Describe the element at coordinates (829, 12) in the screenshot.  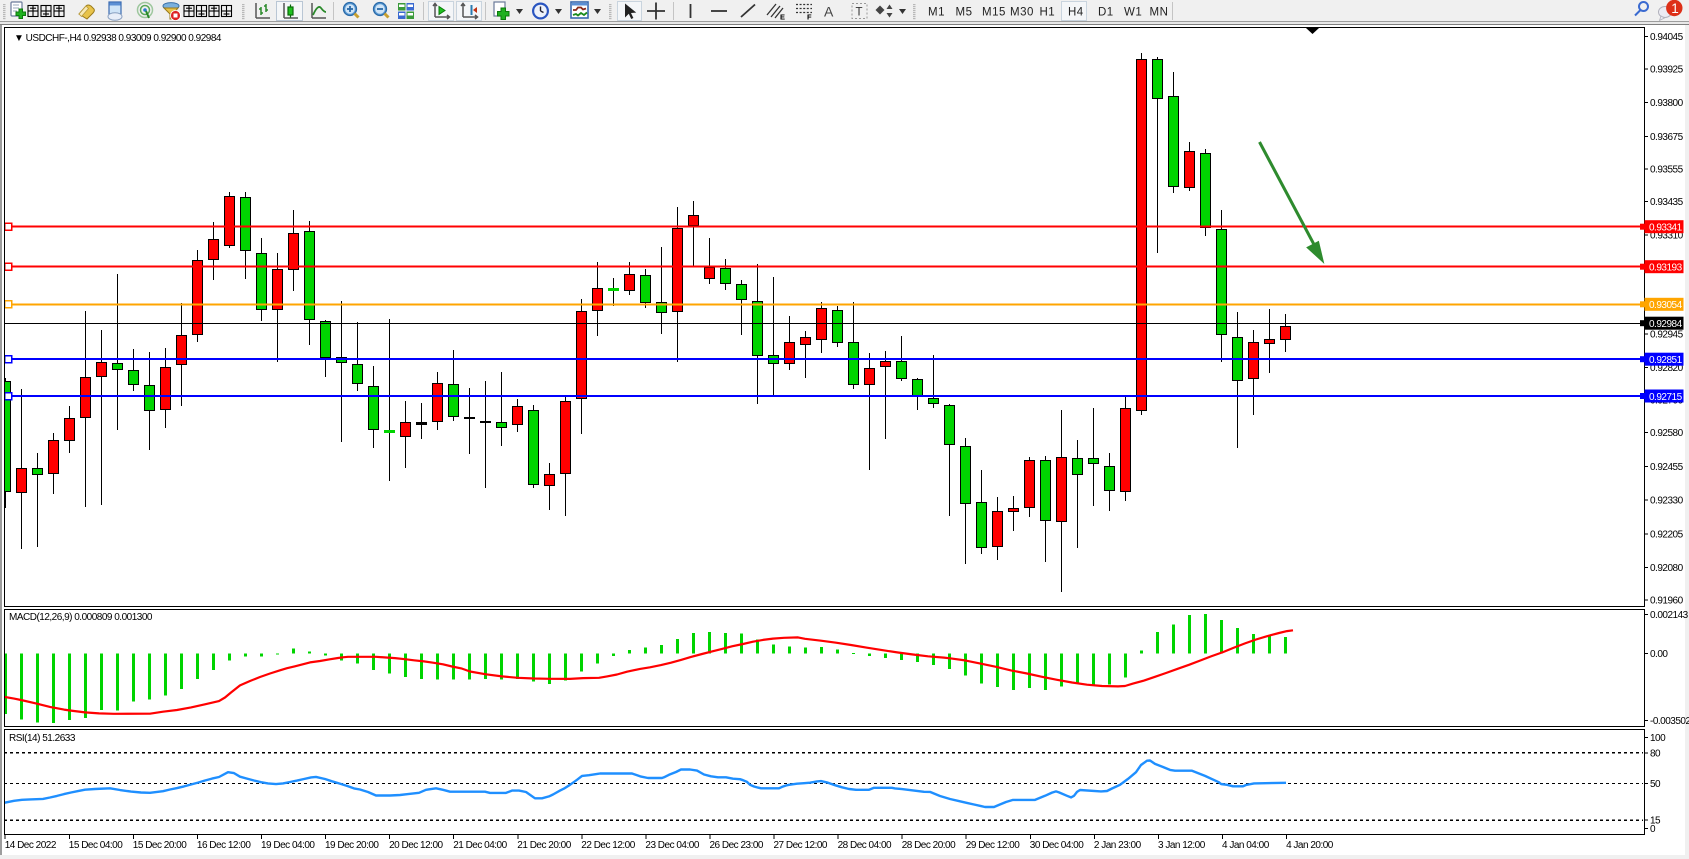
I see `svg-text: A` at that location.